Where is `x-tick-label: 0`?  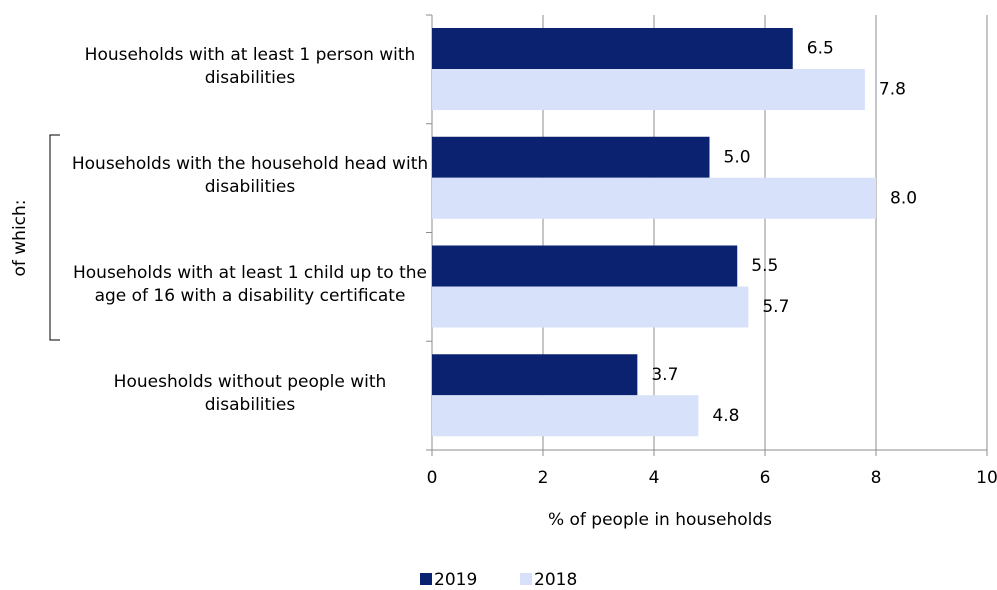 x-tick-label: 0 is located at coordinates (432, 478).